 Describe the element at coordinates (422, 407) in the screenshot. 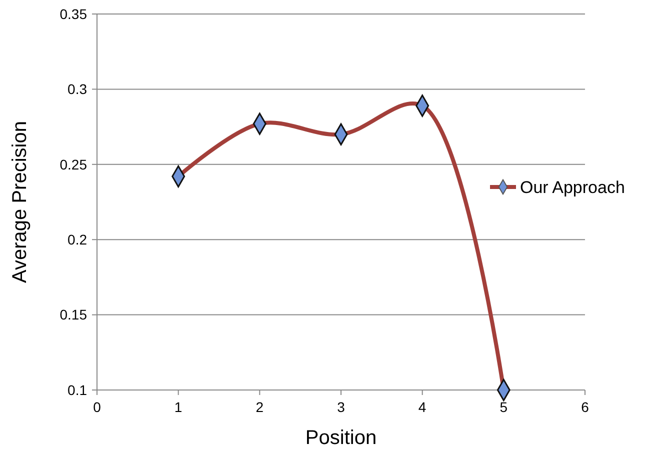

I see `x-tick-label: 4` at that location.